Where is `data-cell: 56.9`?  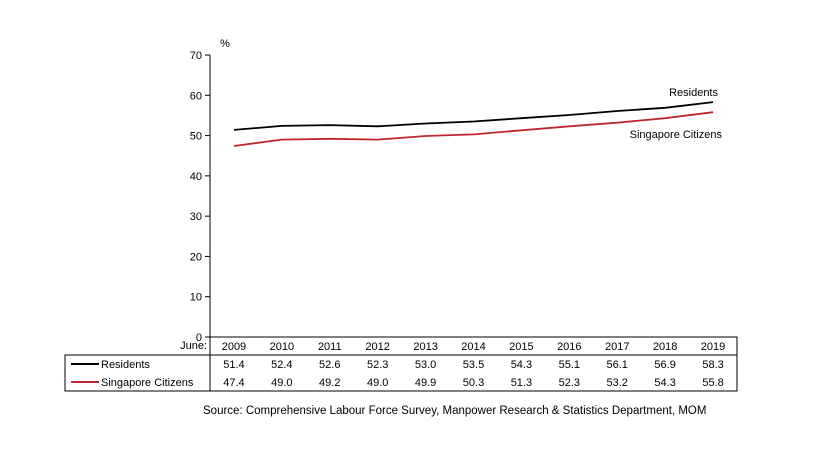 data-cell: 56.9 is located at coordinates (664, 365).